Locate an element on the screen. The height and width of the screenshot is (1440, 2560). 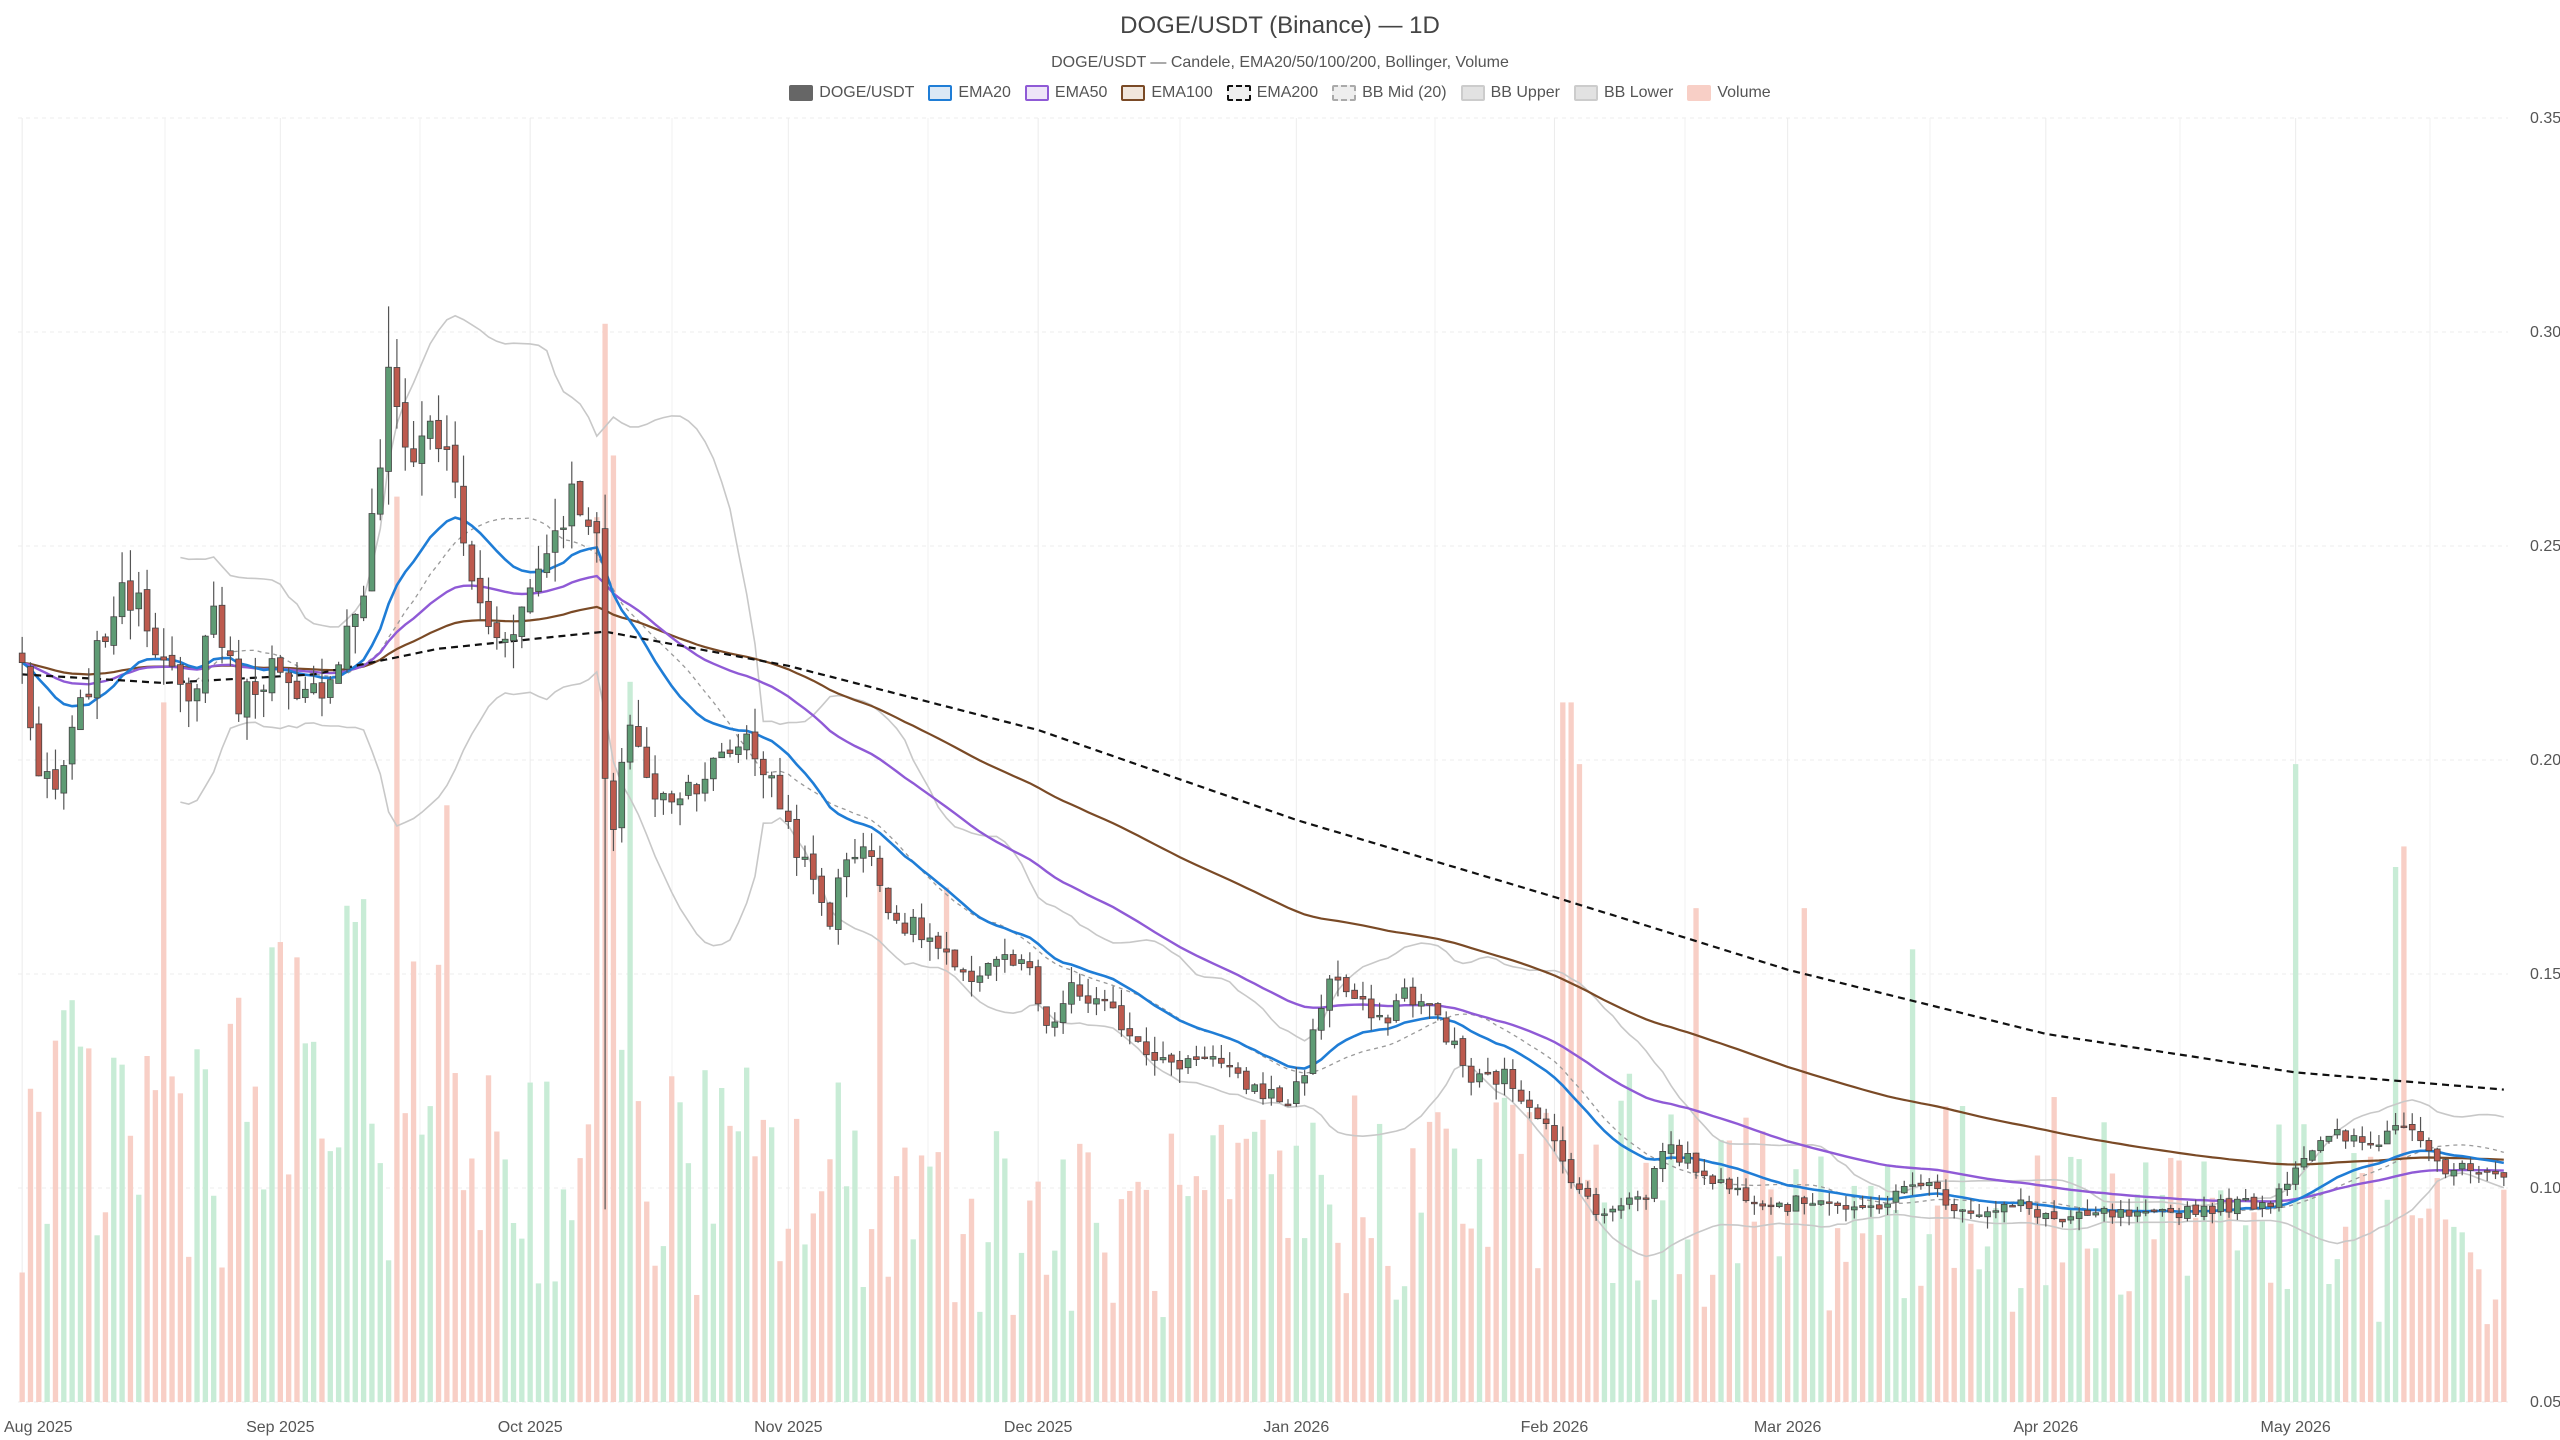
legend-item: EMA200 is located at coordinates (1272, 93).